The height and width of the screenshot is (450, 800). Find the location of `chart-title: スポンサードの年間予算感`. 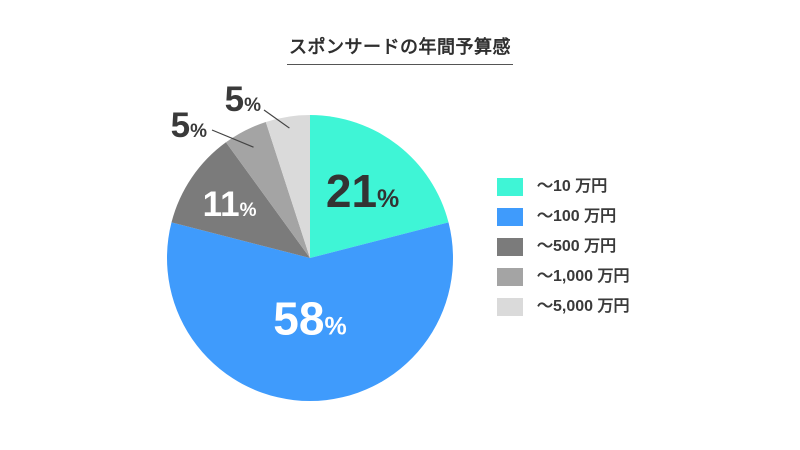

chart-title: スポンサードの年間予算感 is located at coordinates (400, 49).